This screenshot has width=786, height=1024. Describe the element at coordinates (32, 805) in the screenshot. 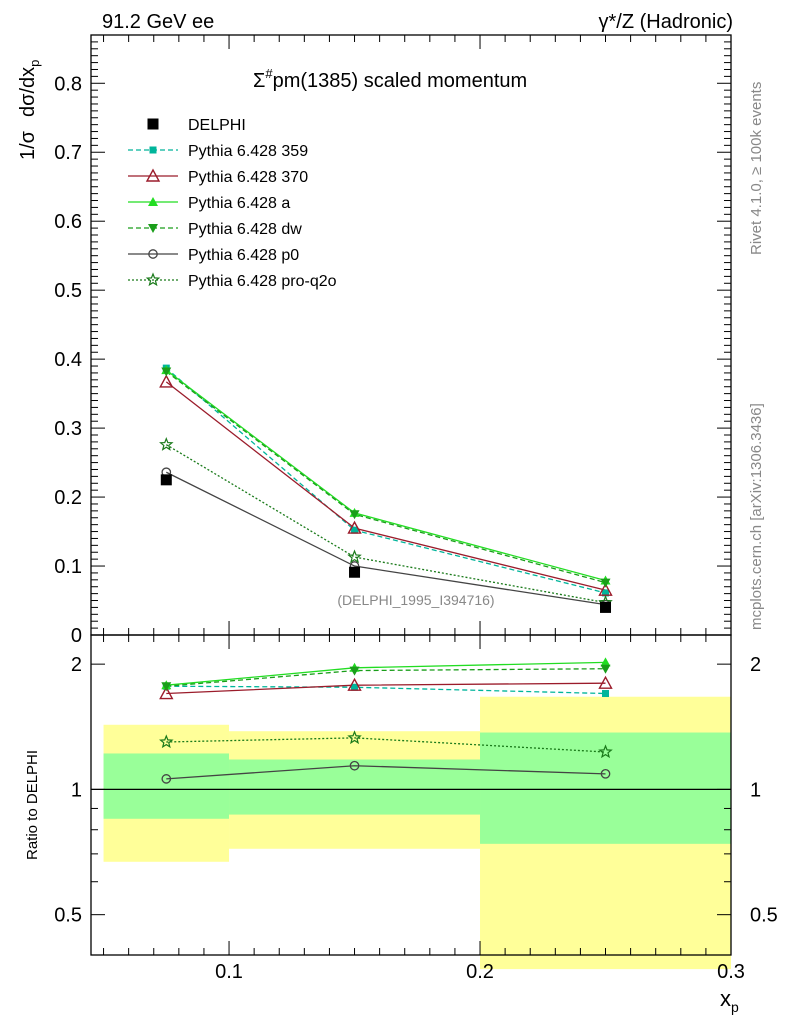

I see `y-axis-label-ratio: Ratio to DELPHI` at that location.